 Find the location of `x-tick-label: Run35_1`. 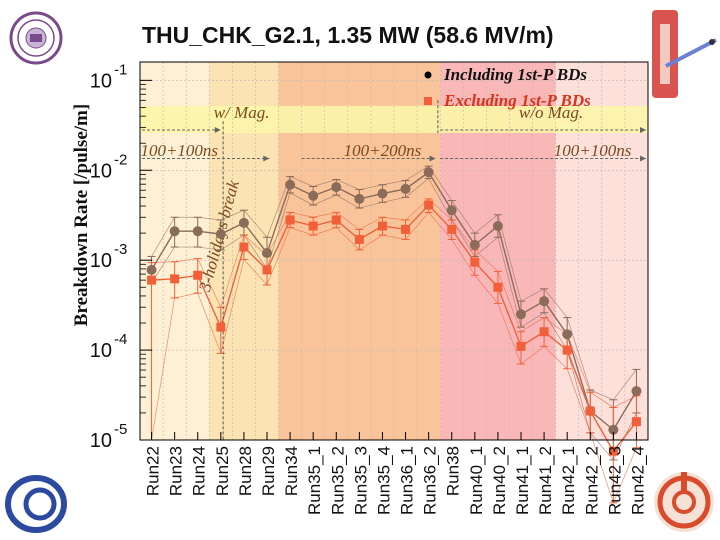

x-tick-label: Run35_1 is located at coordinates (314, 480).